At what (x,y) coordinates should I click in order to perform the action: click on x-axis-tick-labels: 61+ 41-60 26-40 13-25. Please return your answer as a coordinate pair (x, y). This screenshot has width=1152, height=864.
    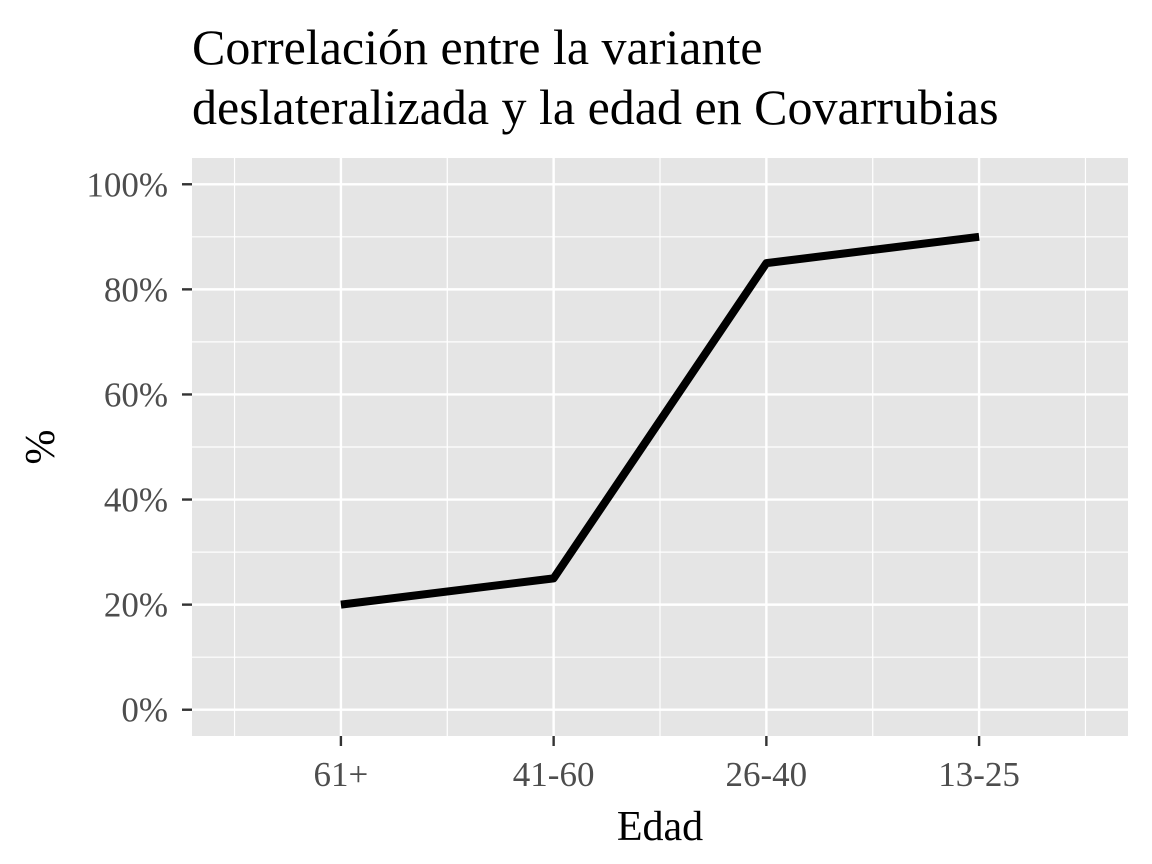
    Looking at the image, I should click on (667, 774).